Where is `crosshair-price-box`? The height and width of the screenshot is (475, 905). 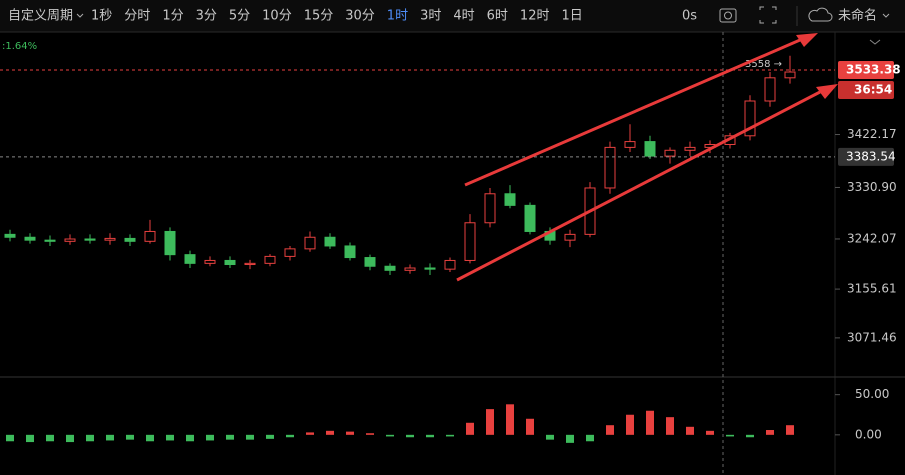 crosshair-price-box is located at coordinates (866, 156).